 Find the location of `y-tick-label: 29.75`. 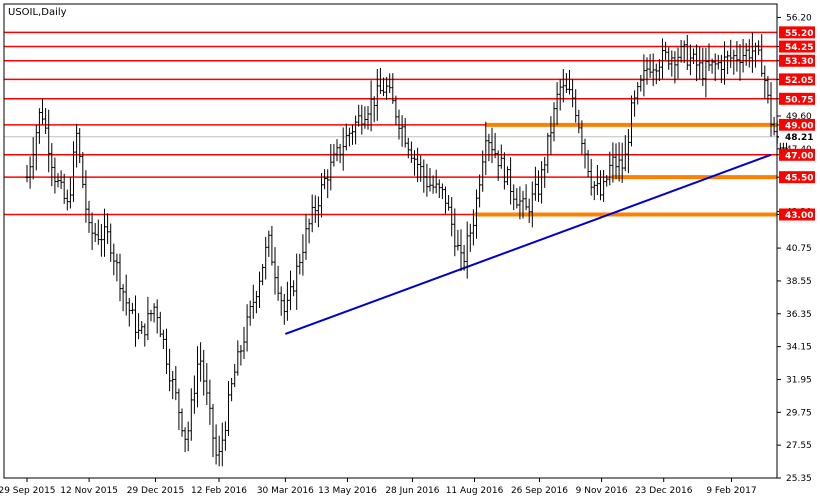

y-tick-label: 29.75 is located at coordinates (799, 413).